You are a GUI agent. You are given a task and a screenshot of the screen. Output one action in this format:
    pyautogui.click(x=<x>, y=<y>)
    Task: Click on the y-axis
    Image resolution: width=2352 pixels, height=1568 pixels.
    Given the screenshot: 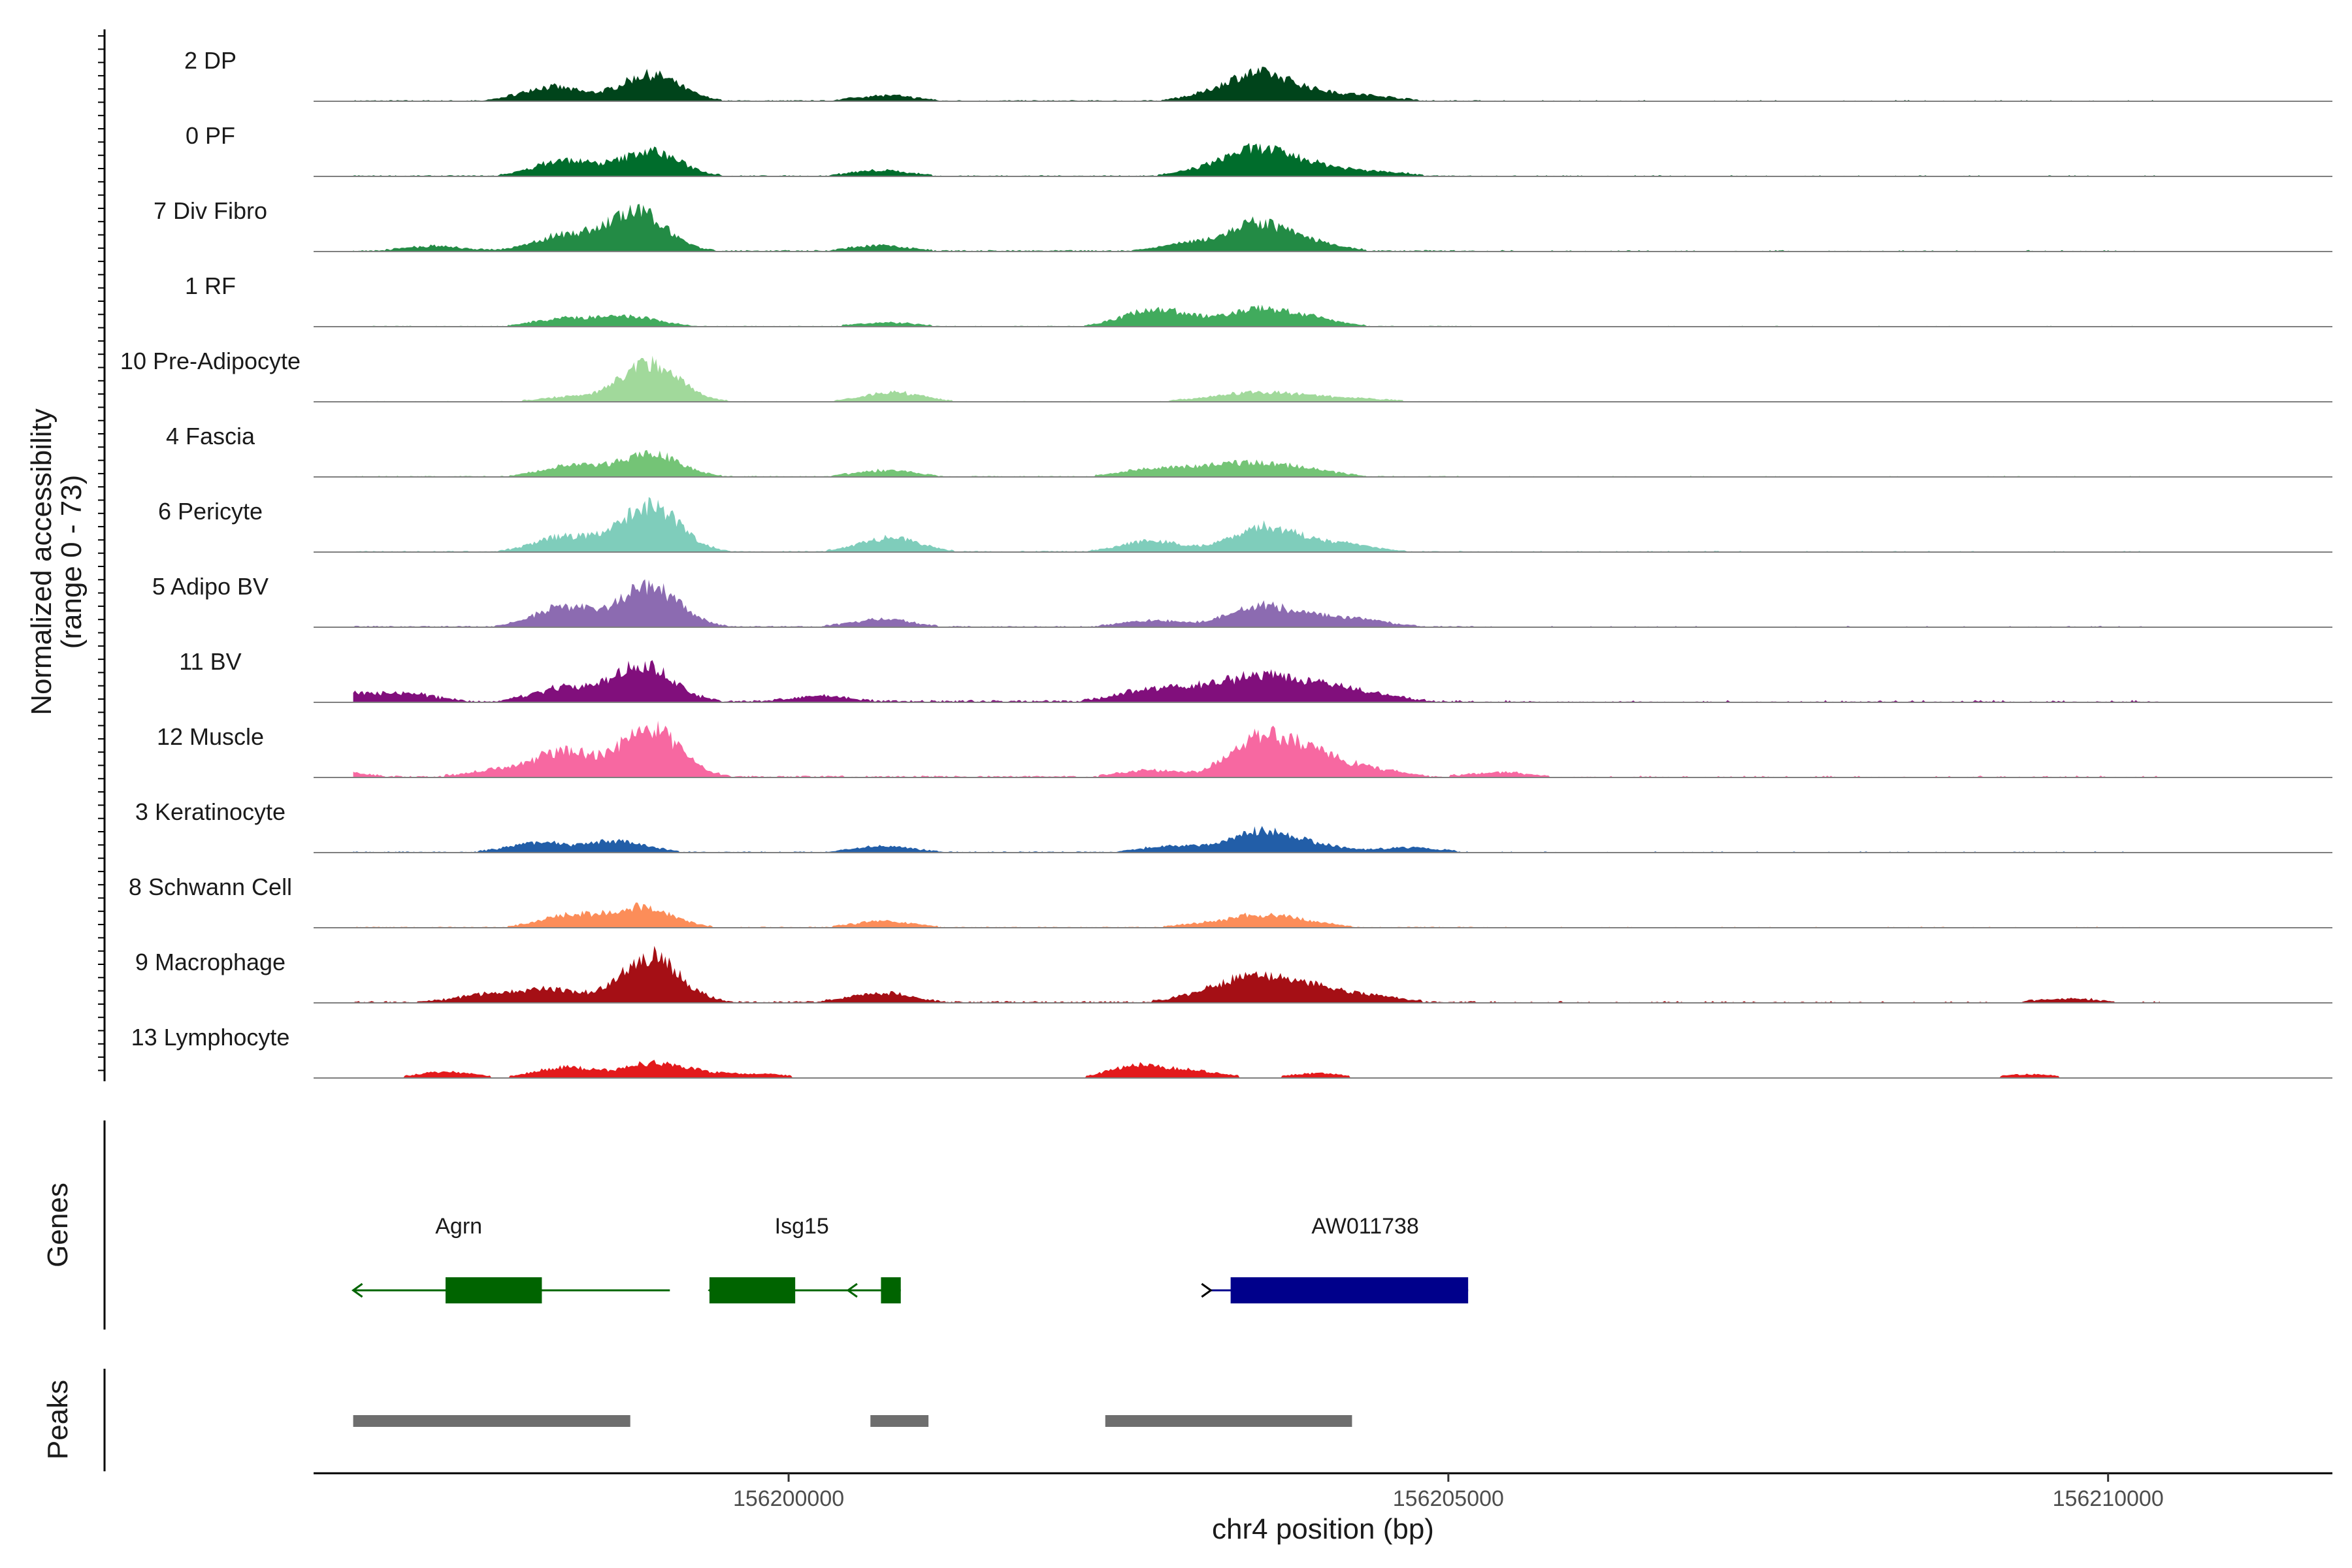 What is the action you would take?
    pyautogui.click(x=102, y=555)
    